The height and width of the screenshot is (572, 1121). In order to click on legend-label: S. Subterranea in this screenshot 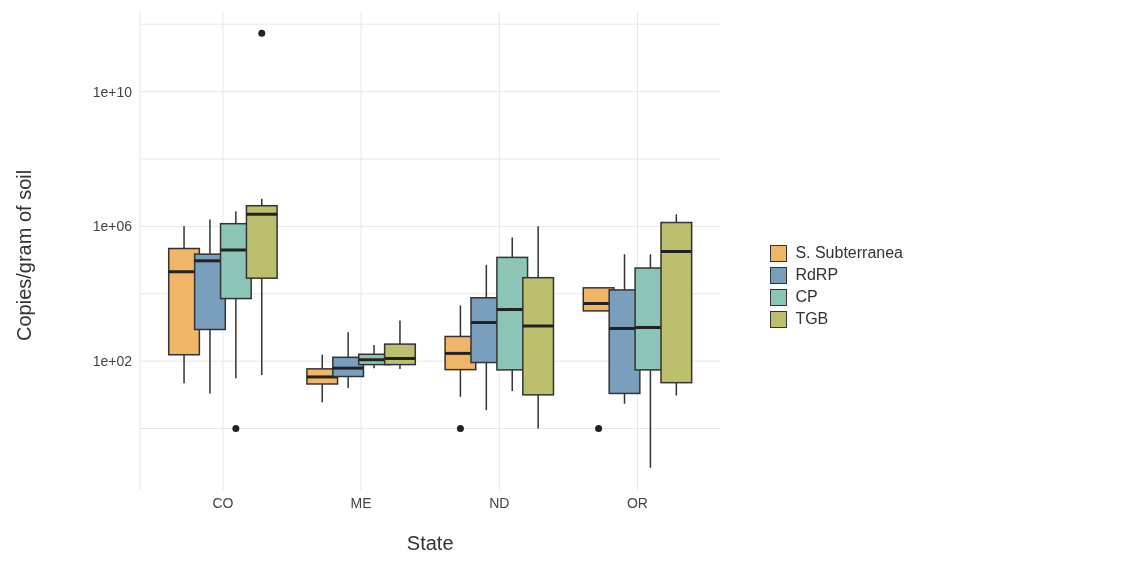, I will do `click(849, 253)`.